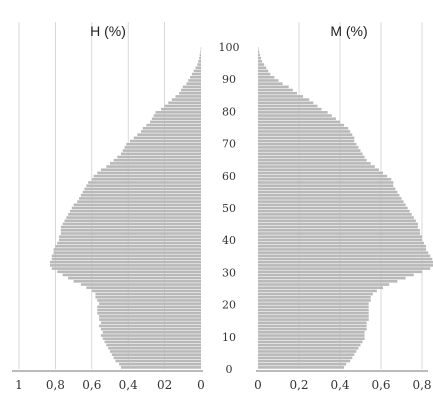 The image size is (433, 397). What do you see at coordinates (164, 385) in the screenshot?
I see `left-x-tick-label: 02` at bounding box center [164, 385].